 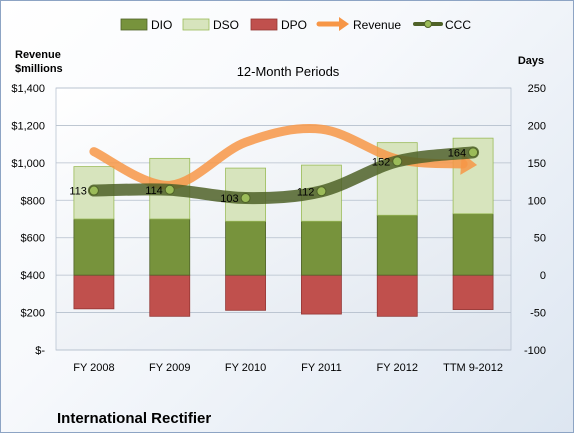 I want to click on legend-arrow-revenue, so click(x=344, y=24).